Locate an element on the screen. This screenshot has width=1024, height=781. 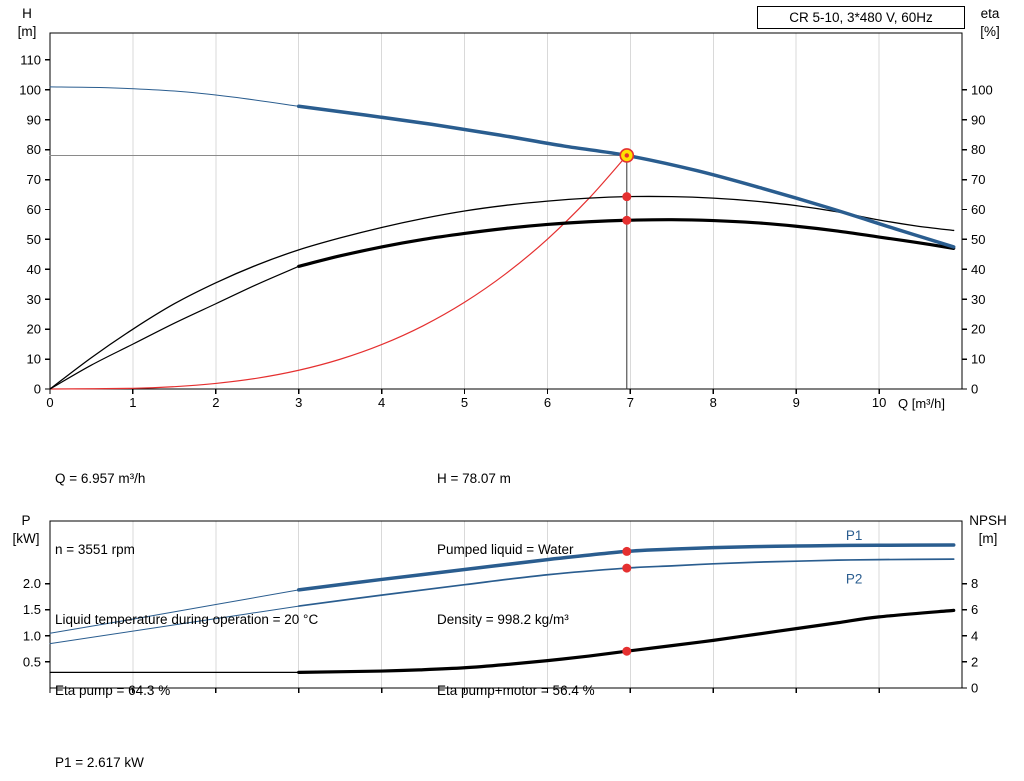
p2-curve is located at coordinates (626, 582).